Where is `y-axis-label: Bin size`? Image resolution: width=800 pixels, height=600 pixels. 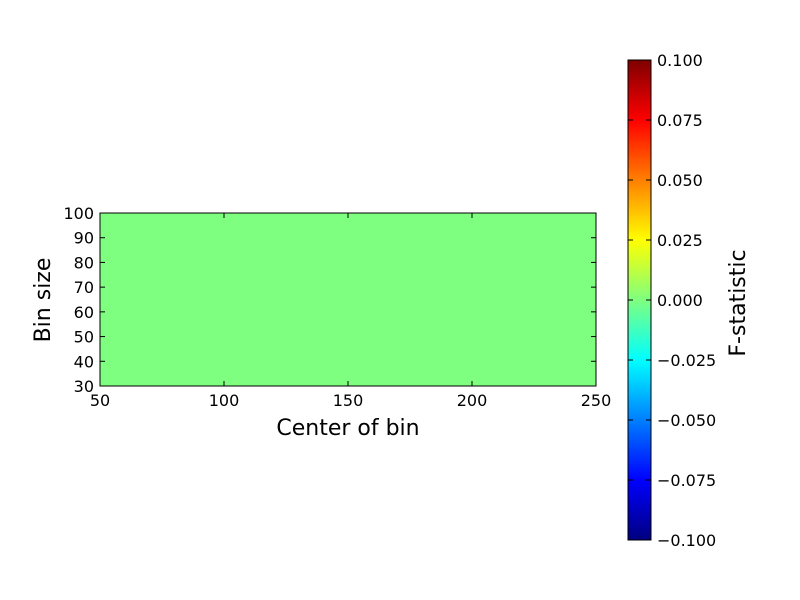
y-axis-label: Bin size is located at coordinates (43, 300).